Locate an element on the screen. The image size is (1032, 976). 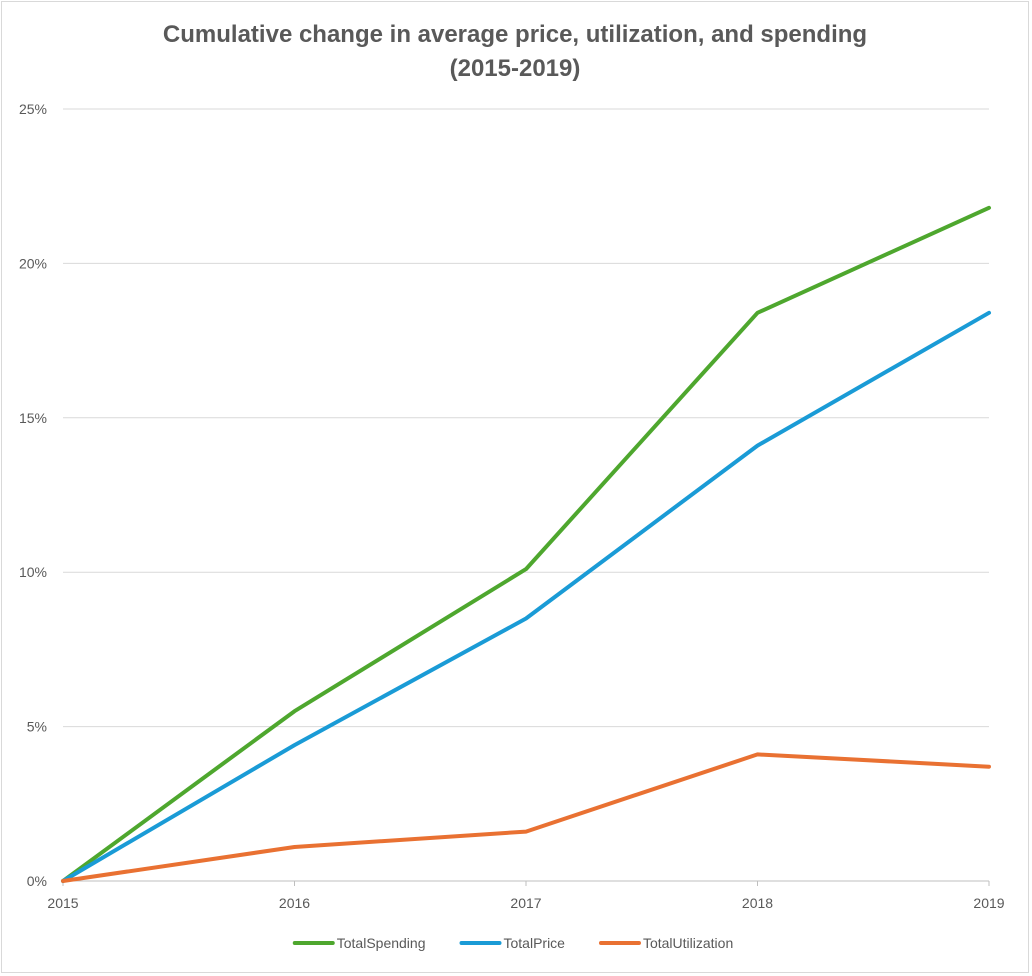
y-tick-label: 20% is located at coordinates (33, 263).